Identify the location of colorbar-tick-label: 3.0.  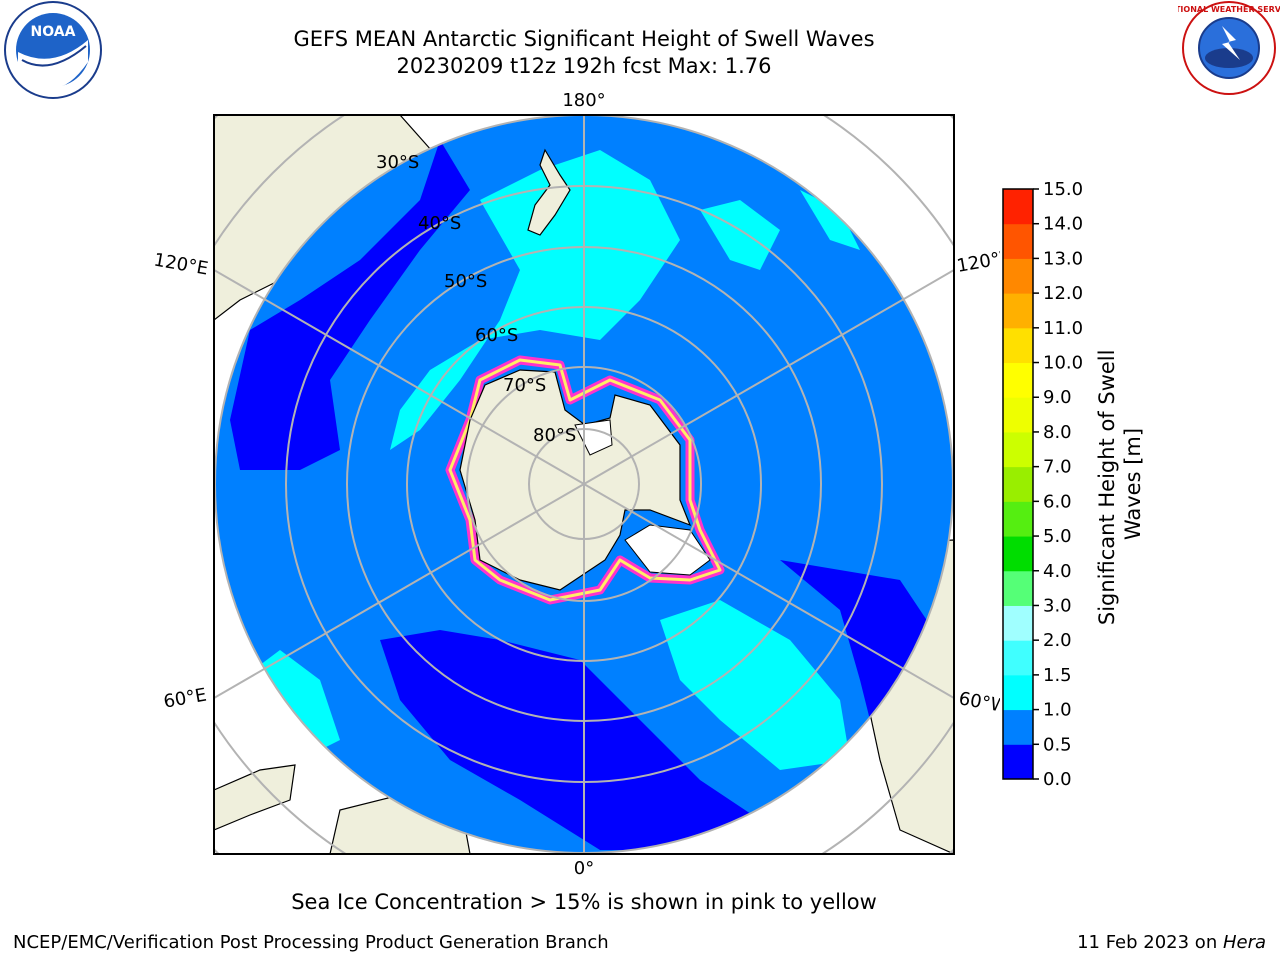
(1057, 605).